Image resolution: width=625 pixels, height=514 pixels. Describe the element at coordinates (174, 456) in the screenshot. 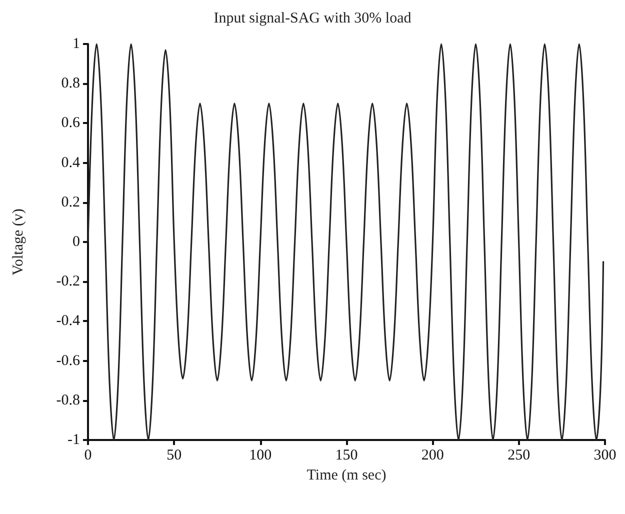

I see `x-tick-label: 50` at that location.